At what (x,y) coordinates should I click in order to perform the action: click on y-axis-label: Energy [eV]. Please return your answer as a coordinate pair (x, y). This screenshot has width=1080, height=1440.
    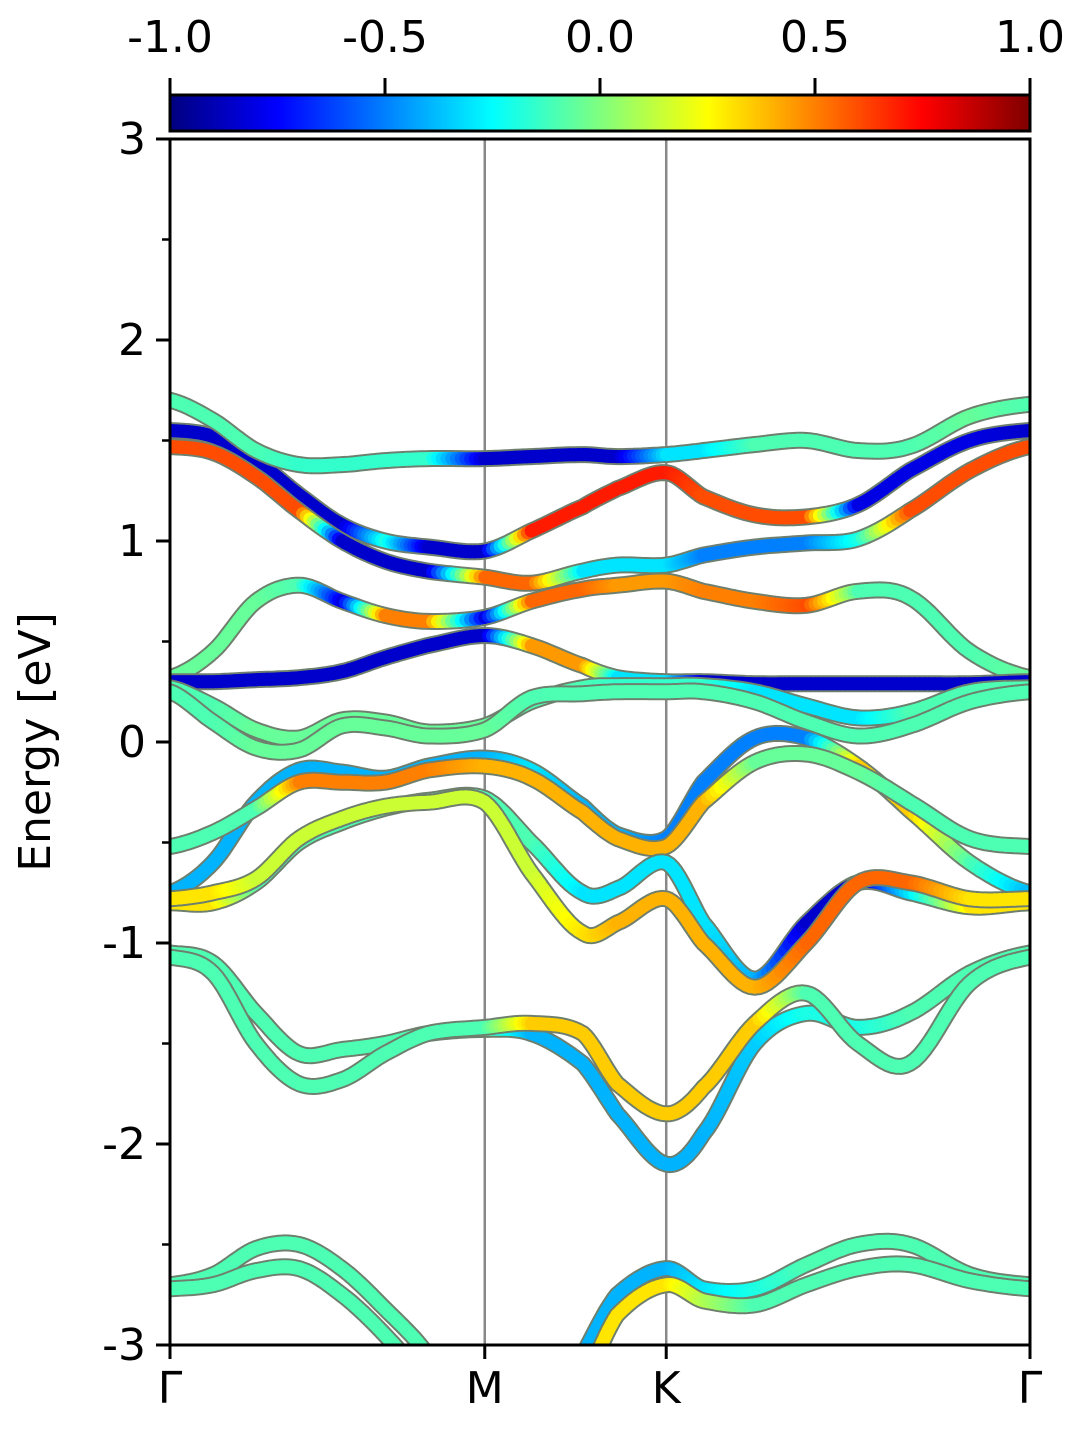
    Looking at the image, I should click on (35, 742).